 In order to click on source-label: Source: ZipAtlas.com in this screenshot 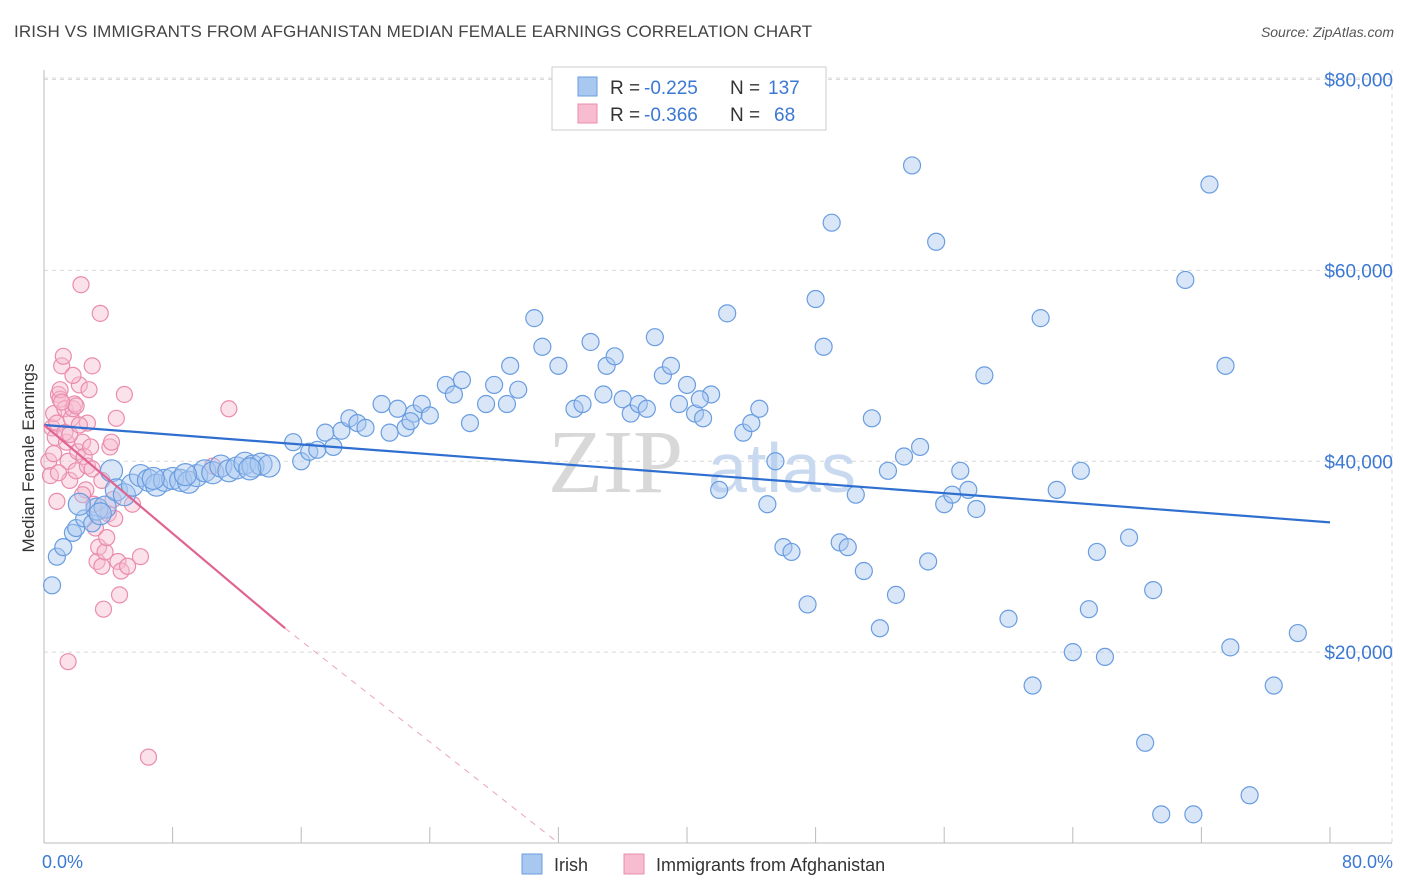, I will do `click(1327, 32)`.